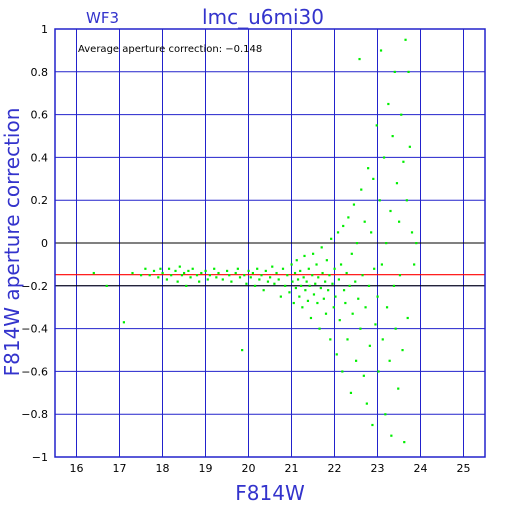  What do you see at coordinates (40, 157) in the screenshot?
I see `y-tick-label: 0.4` at bounding box center [40, 157].